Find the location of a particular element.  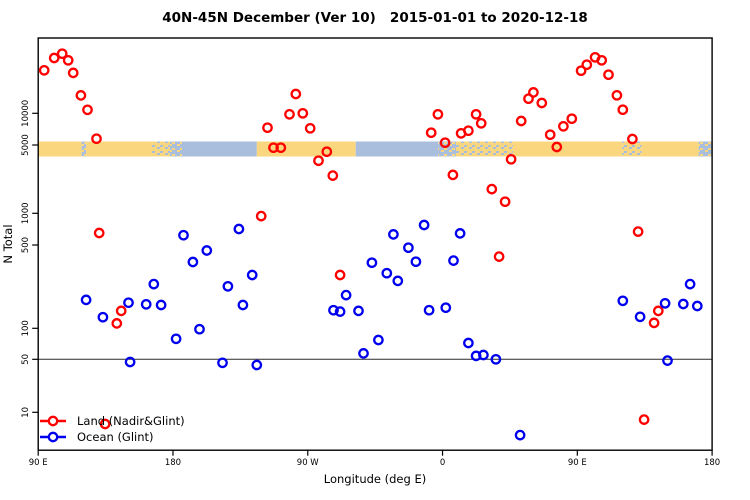

legend-marker-land is located at coordinates (53, 421).